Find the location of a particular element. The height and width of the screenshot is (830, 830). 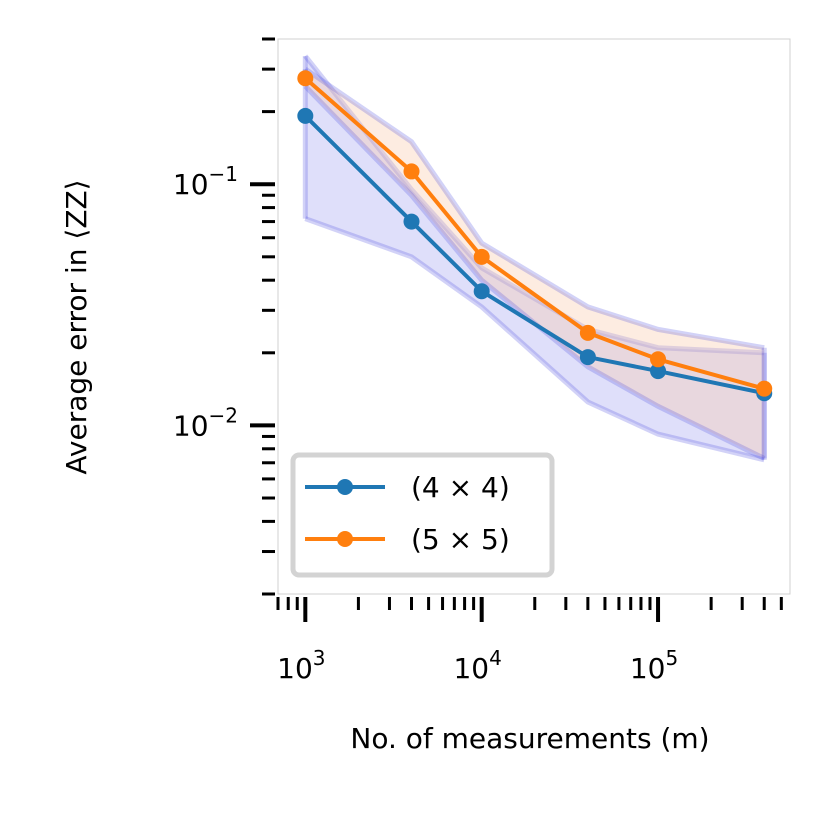

x-minor-ticks is located at coordinates (529, 603).